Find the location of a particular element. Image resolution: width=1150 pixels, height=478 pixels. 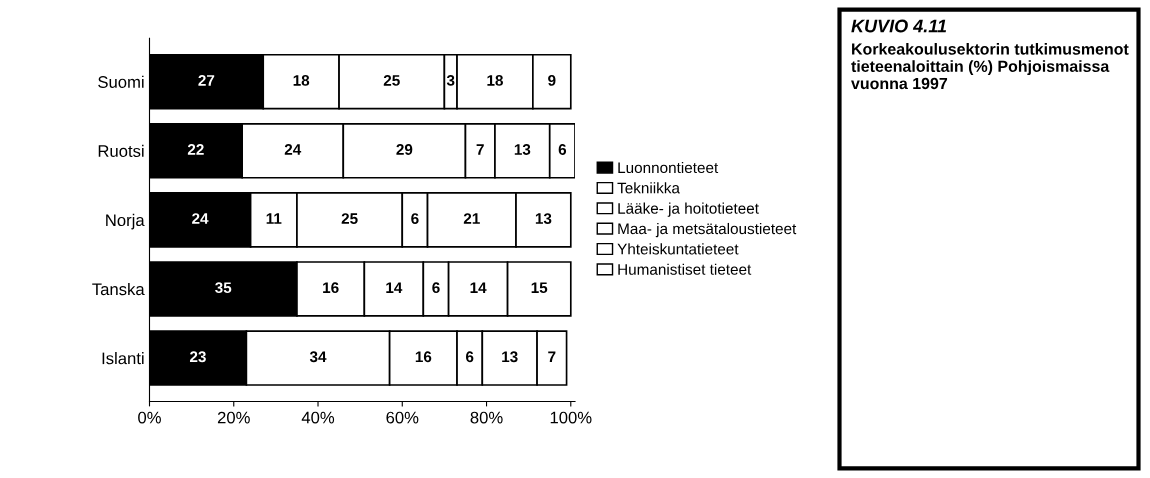

legend-label: Yhteiskuntatieteet is located at coordinates (678, 249).